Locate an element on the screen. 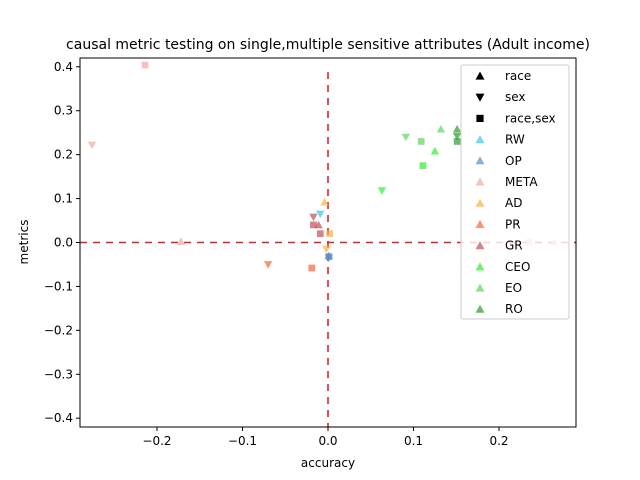  legend-item: PR is located at coordinates (498, 224).